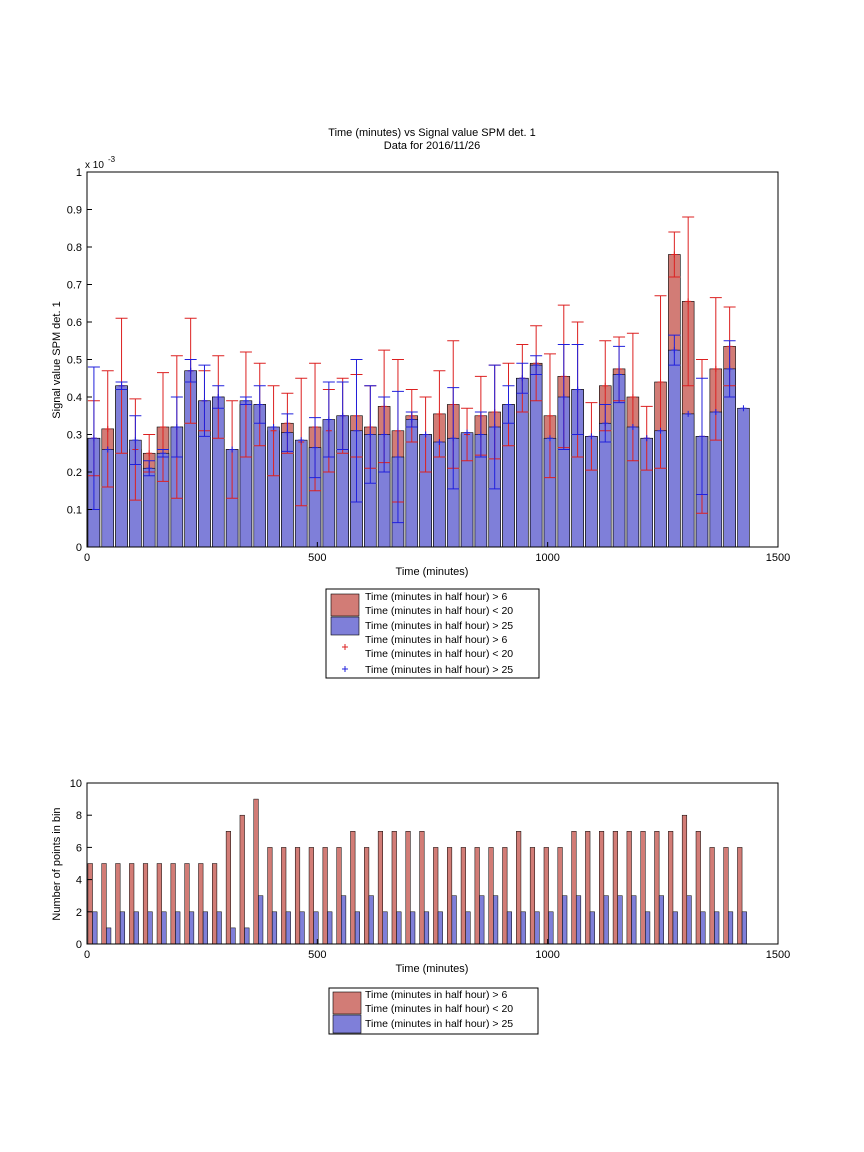 The image size is (864, 1152). I want to click on y-tick-label: 2, so click(79, 913).